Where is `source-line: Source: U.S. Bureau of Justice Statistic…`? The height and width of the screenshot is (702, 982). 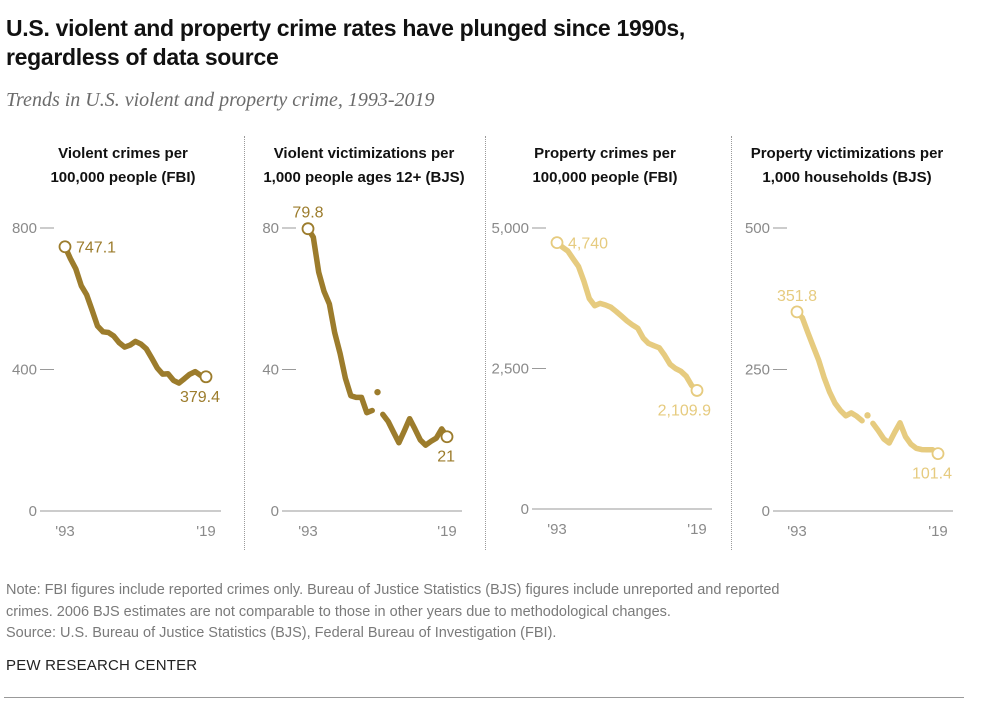
source-line: Source: U.S. Bureau of Justice Statistic… is located at coordinates (281, 633).